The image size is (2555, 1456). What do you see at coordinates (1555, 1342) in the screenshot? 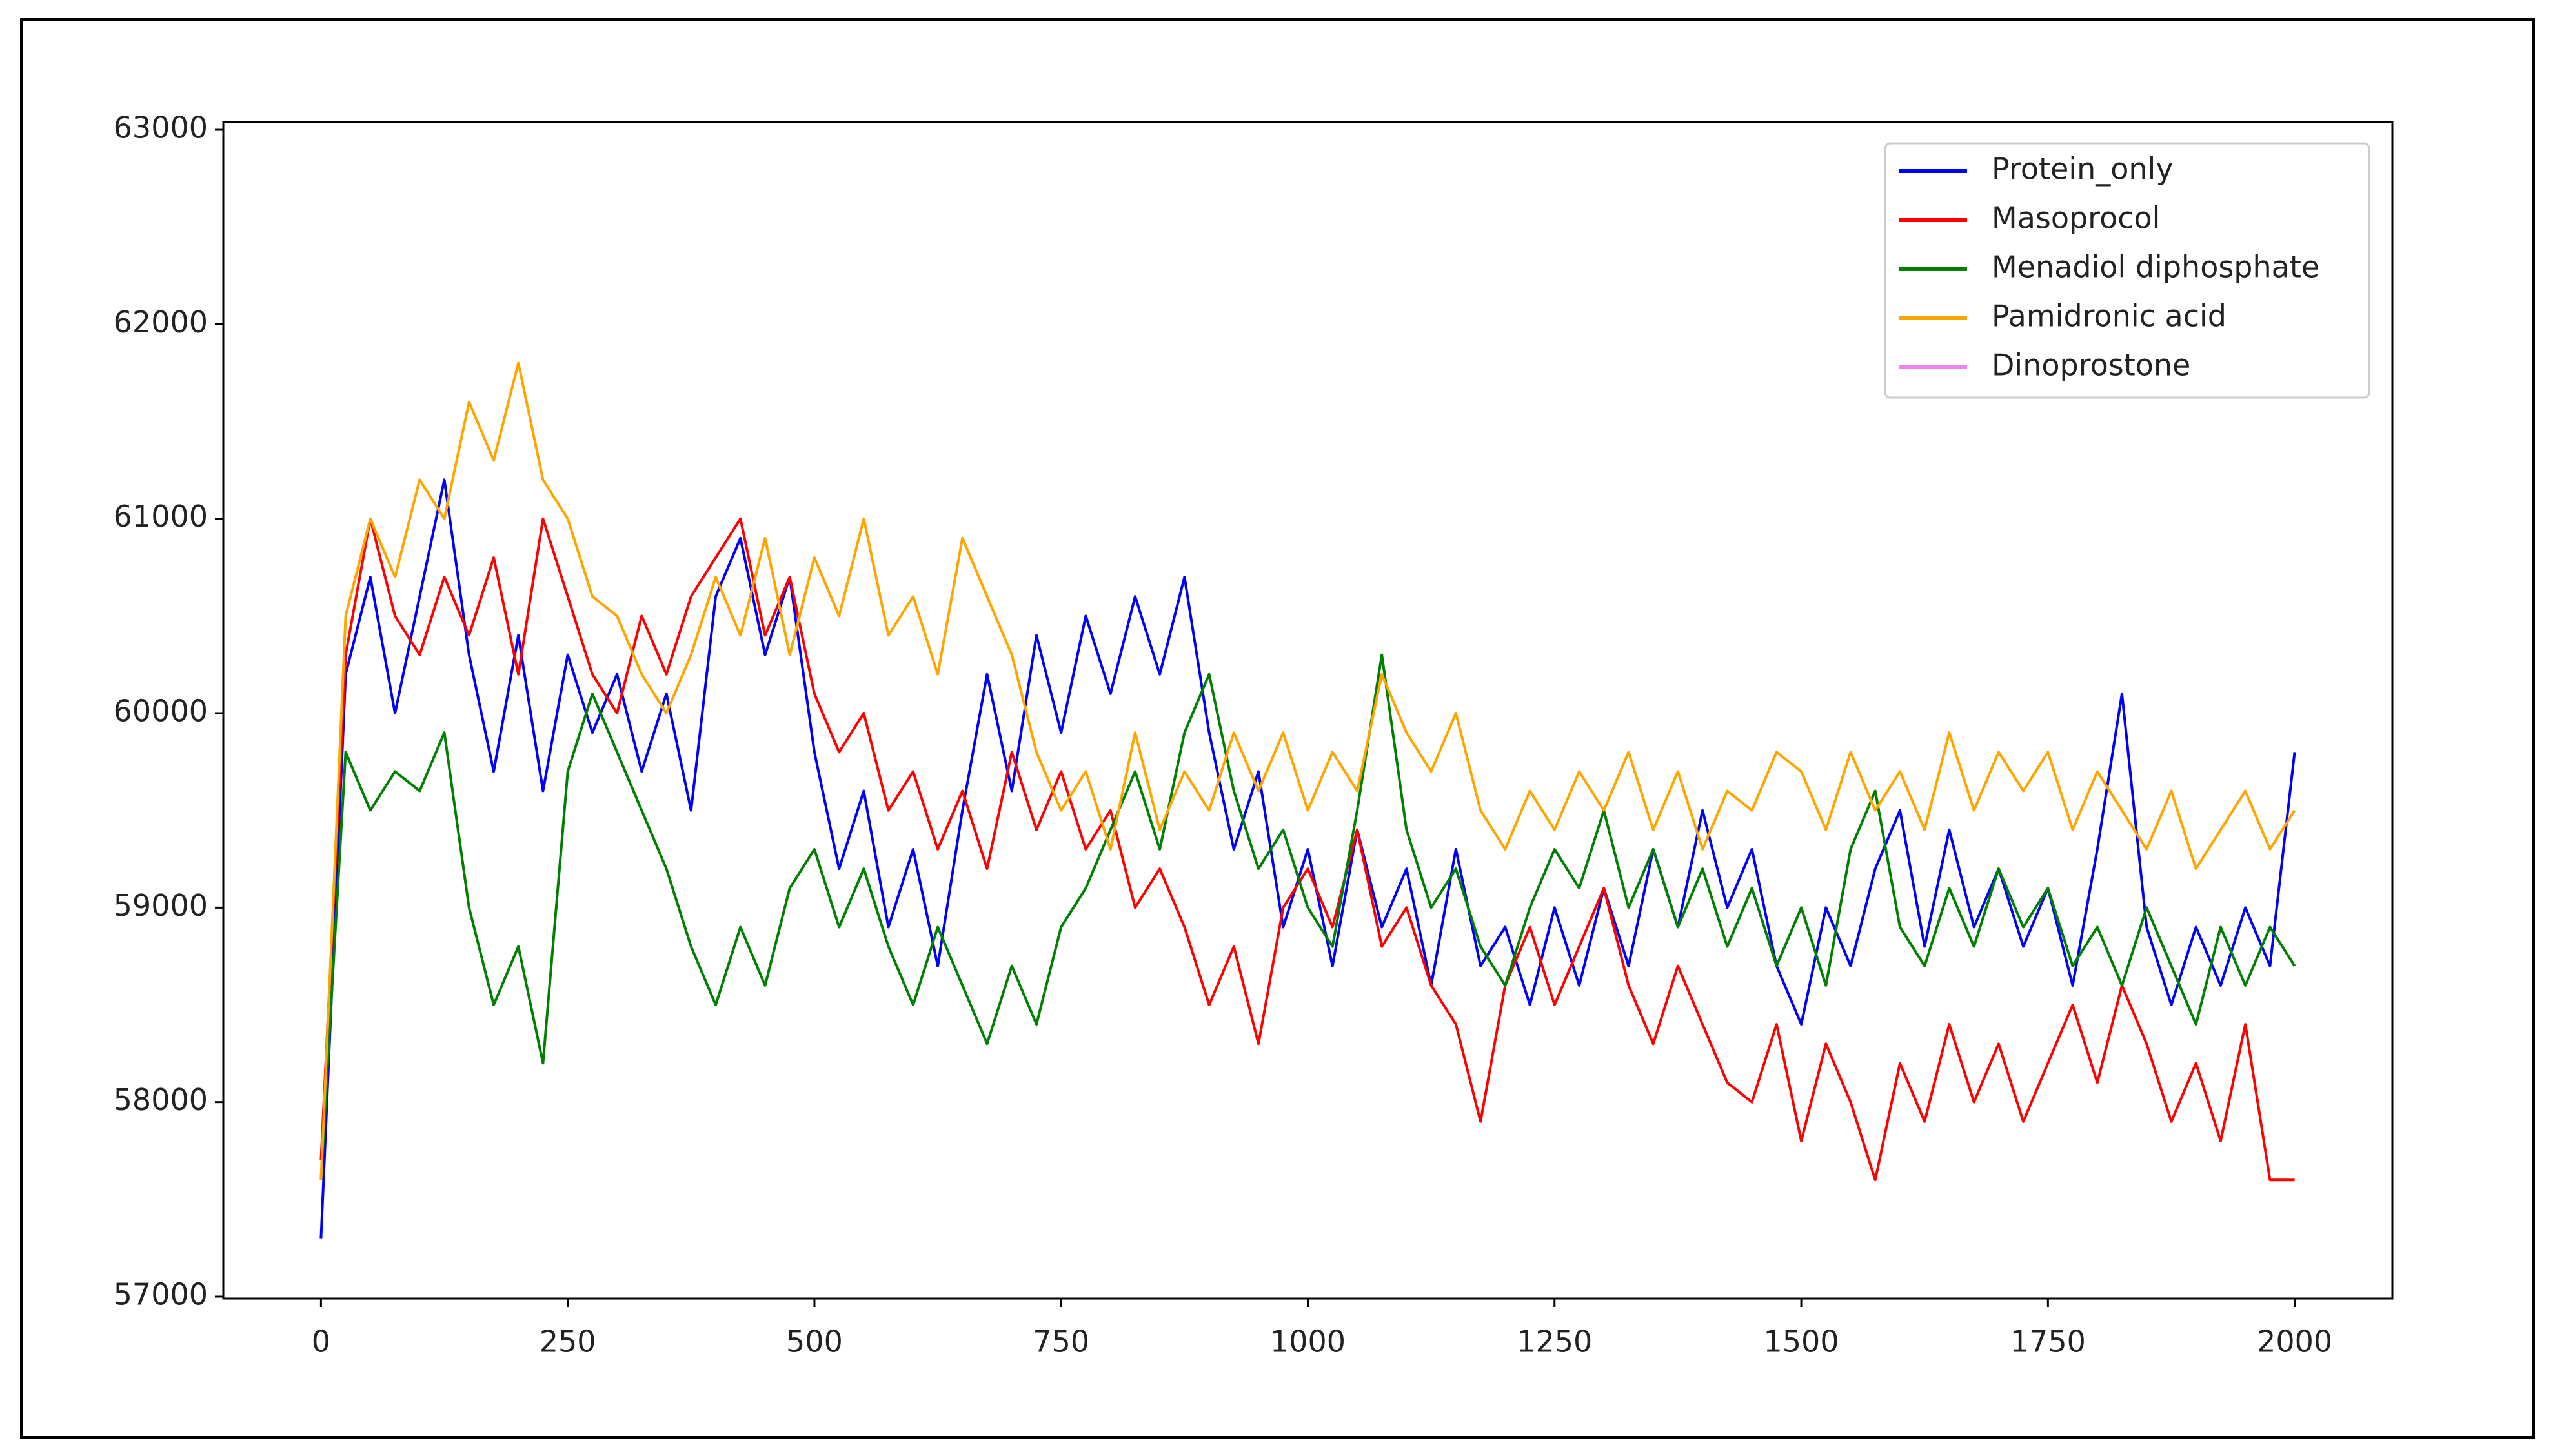
I see `x-tick-label: 1250` at bounding box center [1555, 1342].